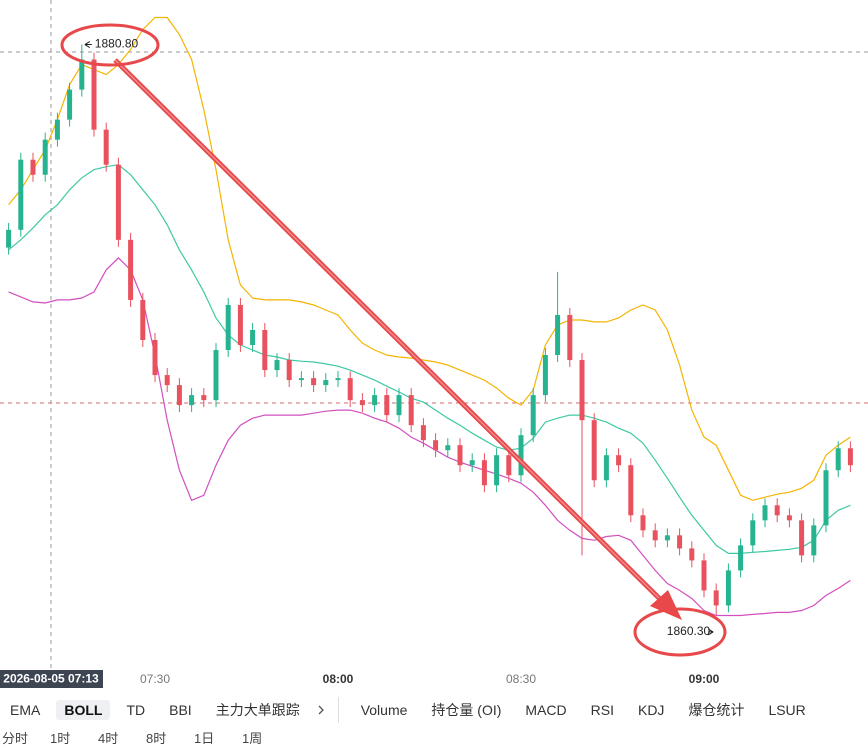  Describe the element at coordinates (15, 738) in the screenshot. I see `period: 分时` at that location.